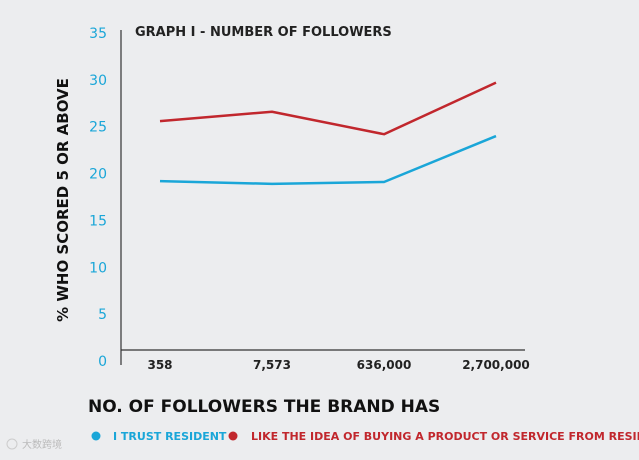  What do you see at coordinates (98, 198) in the screenshot?
I see `y-tick-labels: 0 5 10 15 20 25 30 35` at bounding box center [98, 198].